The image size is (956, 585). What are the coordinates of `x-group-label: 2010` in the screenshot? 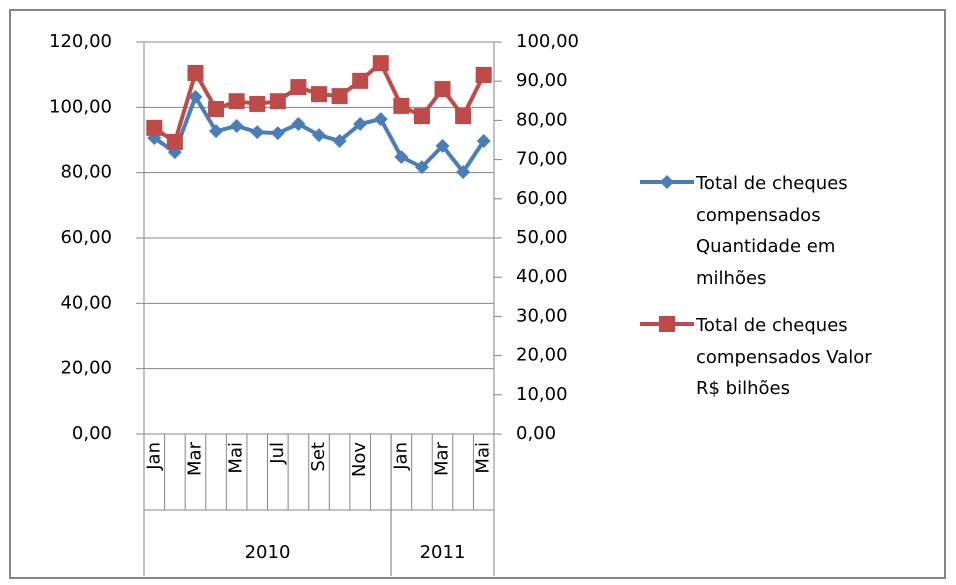 It's located at (268, 552).